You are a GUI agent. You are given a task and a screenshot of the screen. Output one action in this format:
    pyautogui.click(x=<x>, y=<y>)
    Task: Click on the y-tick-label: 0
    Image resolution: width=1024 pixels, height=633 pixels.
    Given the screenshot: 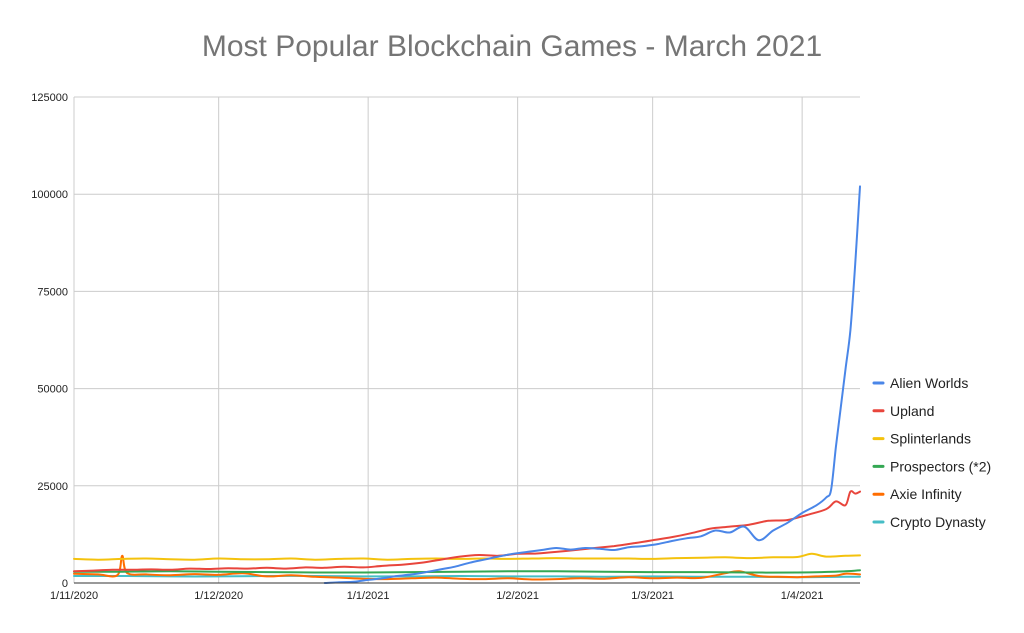 What is the action you would take?
    pyautogui.click(x=65, y=584)
    